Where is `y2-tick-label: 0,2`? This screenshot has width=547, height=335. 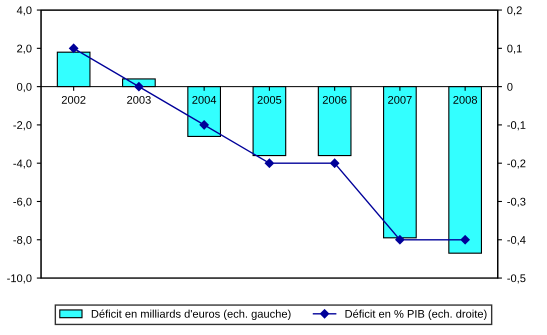
y2-tick-label: 0,2 is located at coordinates (514, 11).